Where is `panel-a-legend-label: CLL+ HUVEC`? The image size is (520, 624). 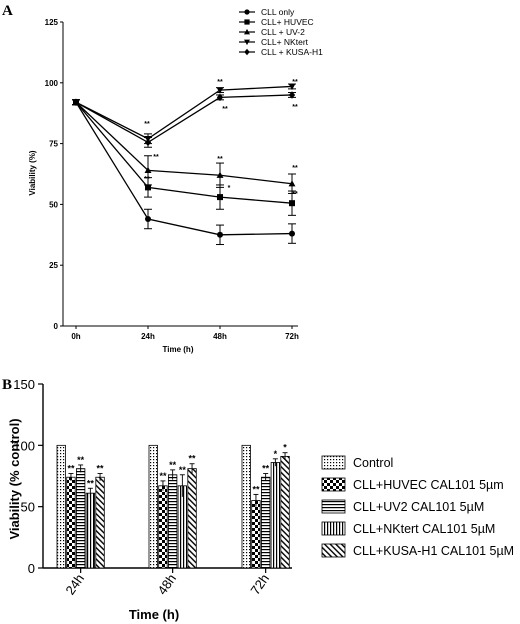
panel-a-legend-label: CLL+ HUVEC is located at coordinates (287, 22).